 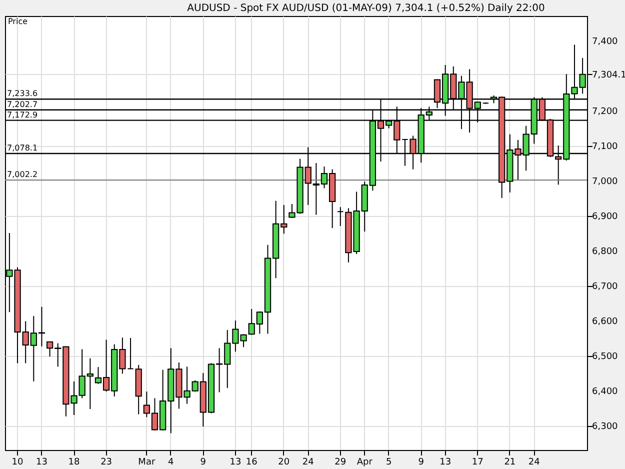 I want to click on ref-line-label: 7,172.9, so click(x=22, y=115).